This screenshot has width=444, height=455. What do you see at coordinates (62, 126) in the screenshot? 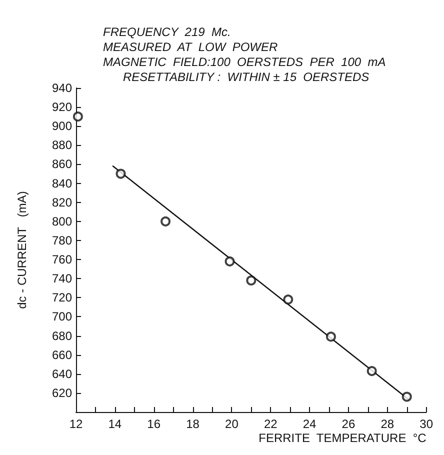
I see `y-tick-label: 900` at bounding box center [62, 126].